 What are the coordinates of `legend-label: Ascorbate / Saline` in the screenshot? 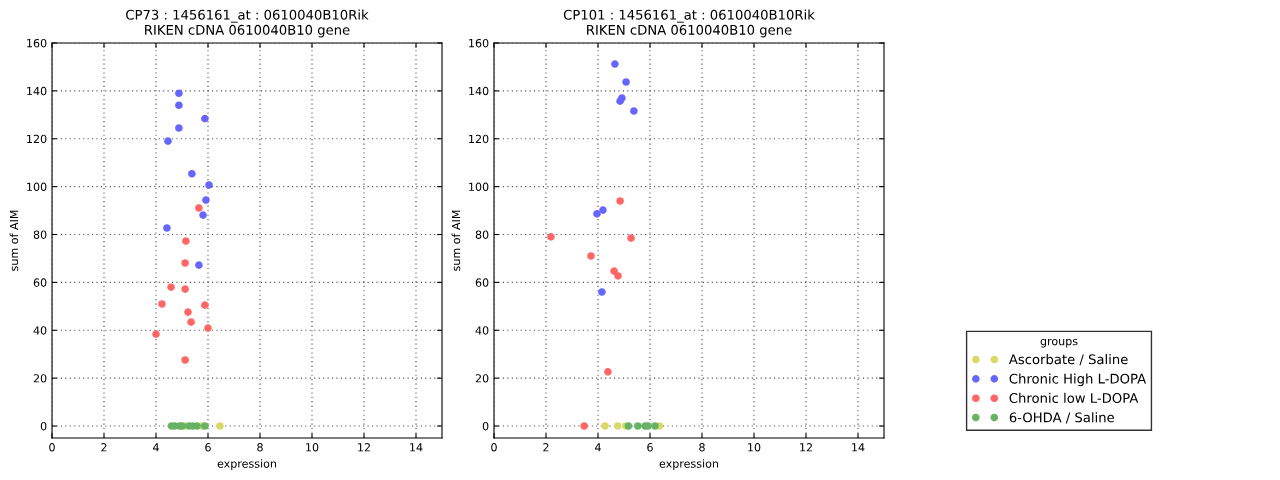 It's located at (1068, 360).